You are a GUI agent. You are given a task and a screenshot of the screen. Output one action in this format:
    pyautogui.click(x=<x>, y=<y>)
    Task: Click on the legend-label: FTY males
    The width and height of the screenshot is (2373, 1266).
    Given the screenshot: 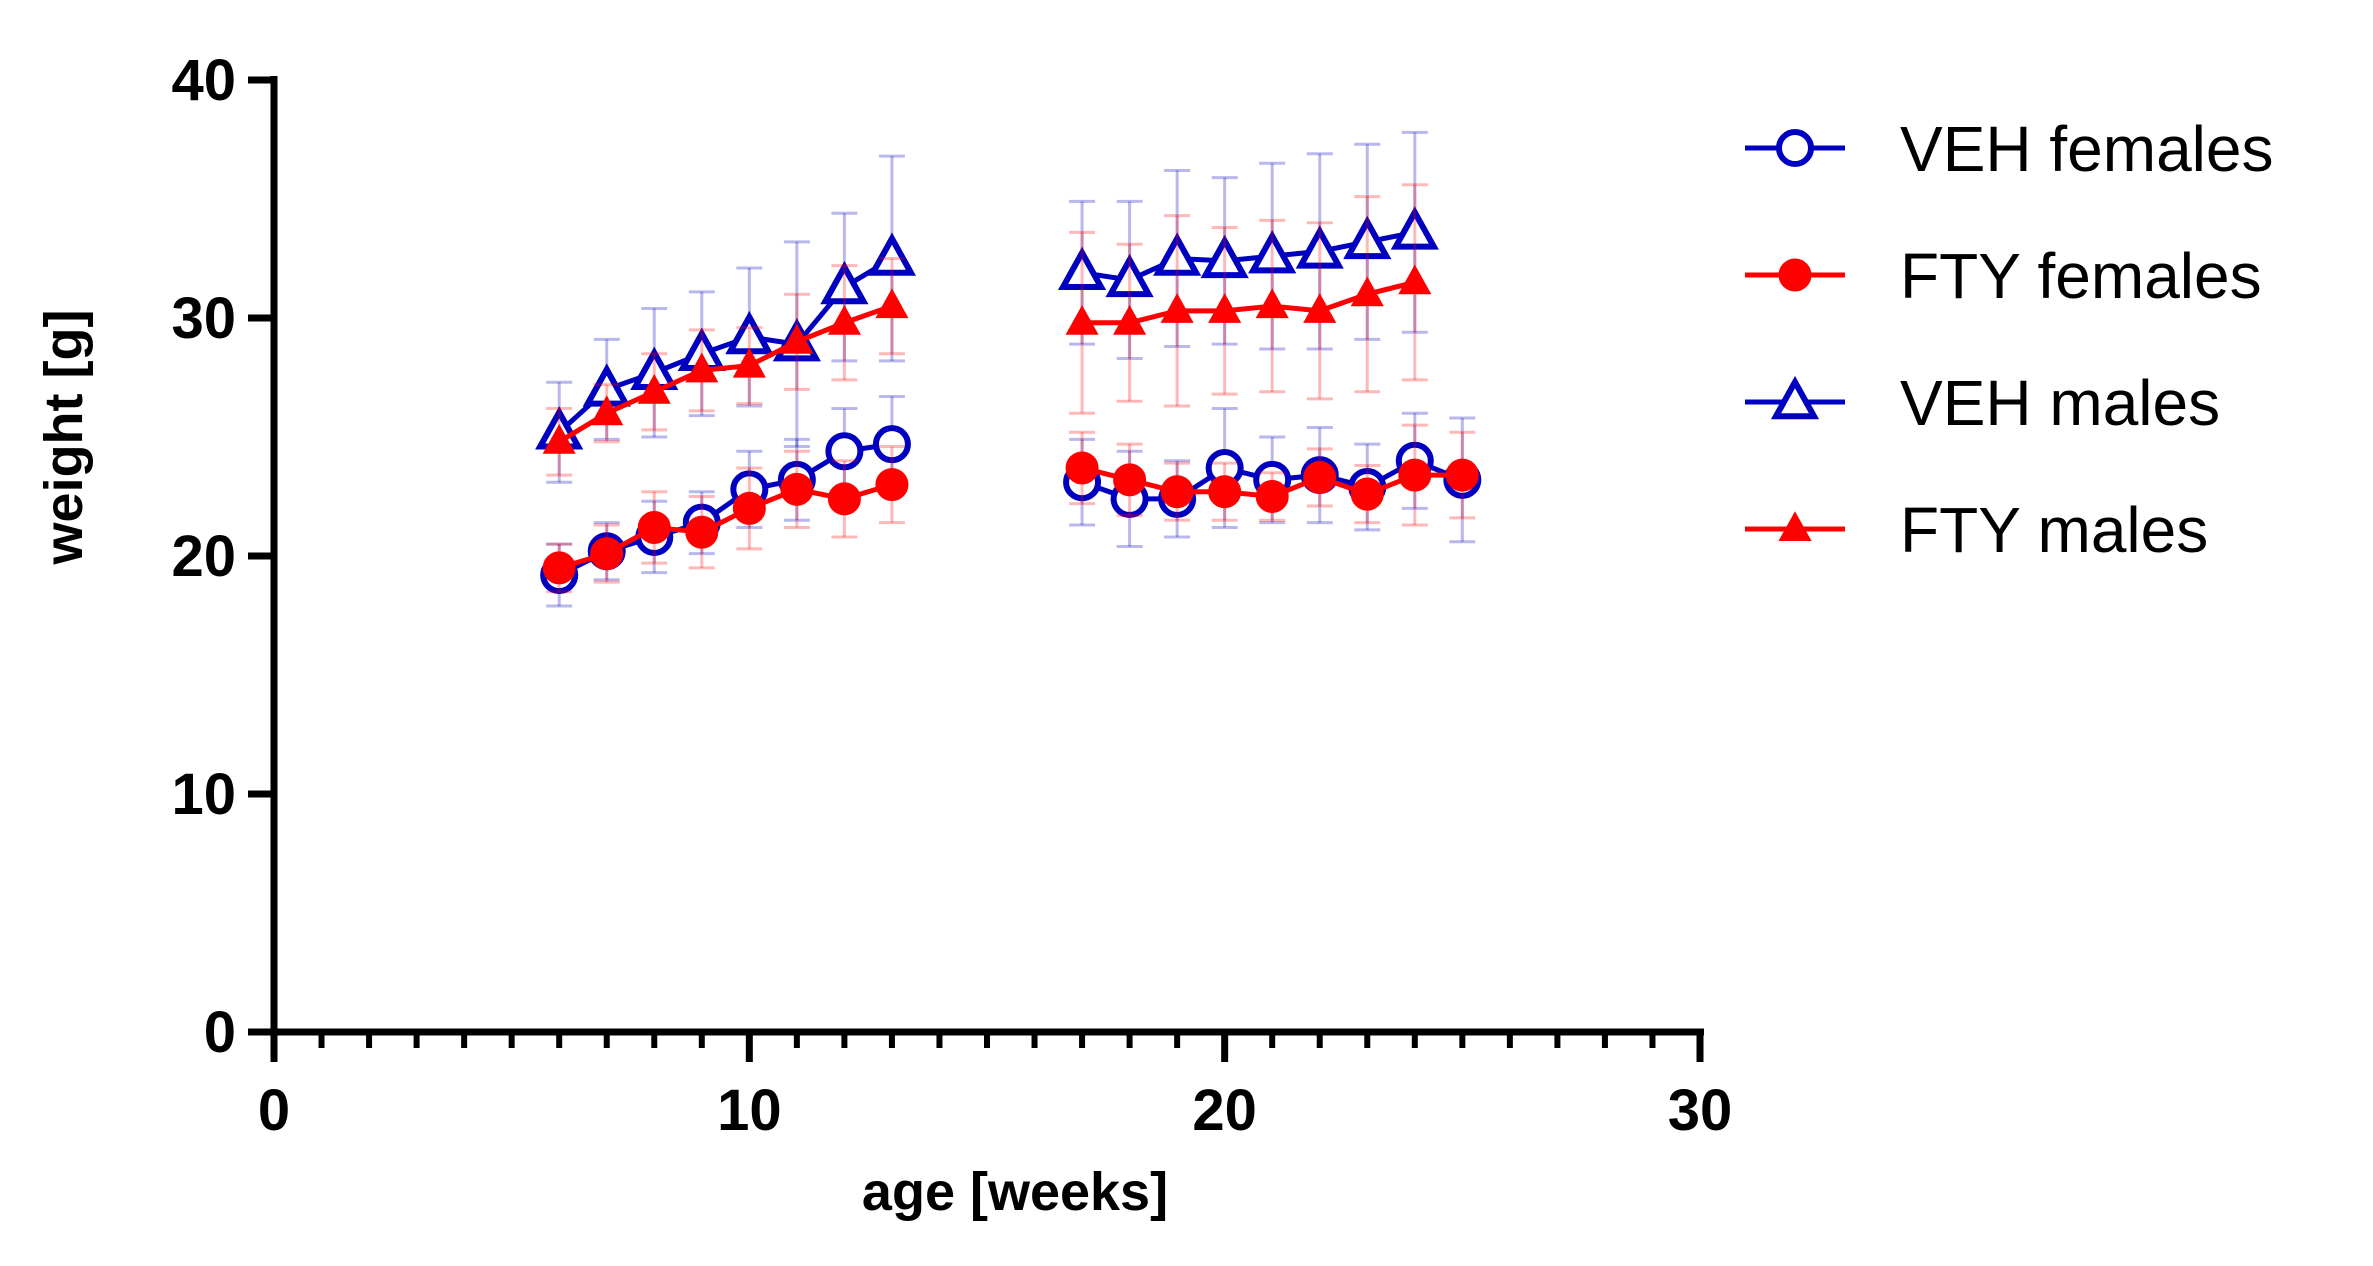 What is the action you would take?
    pyautogui.click(x=2054, y=530)
    